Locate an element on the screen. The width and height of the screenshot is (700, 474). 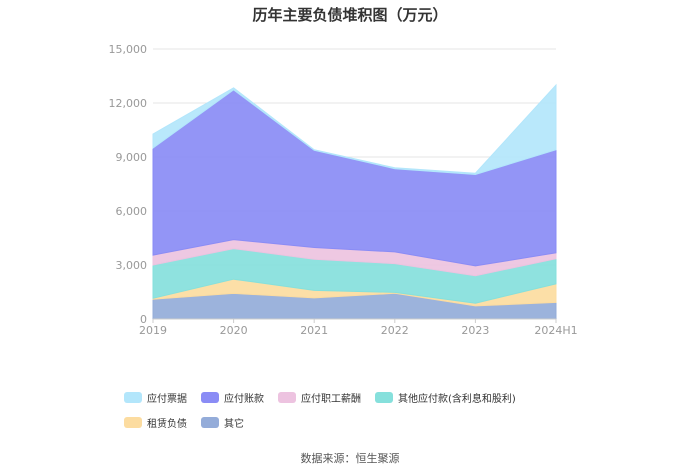
x-tick-label: 2022 is located at coordinates (395, 330).